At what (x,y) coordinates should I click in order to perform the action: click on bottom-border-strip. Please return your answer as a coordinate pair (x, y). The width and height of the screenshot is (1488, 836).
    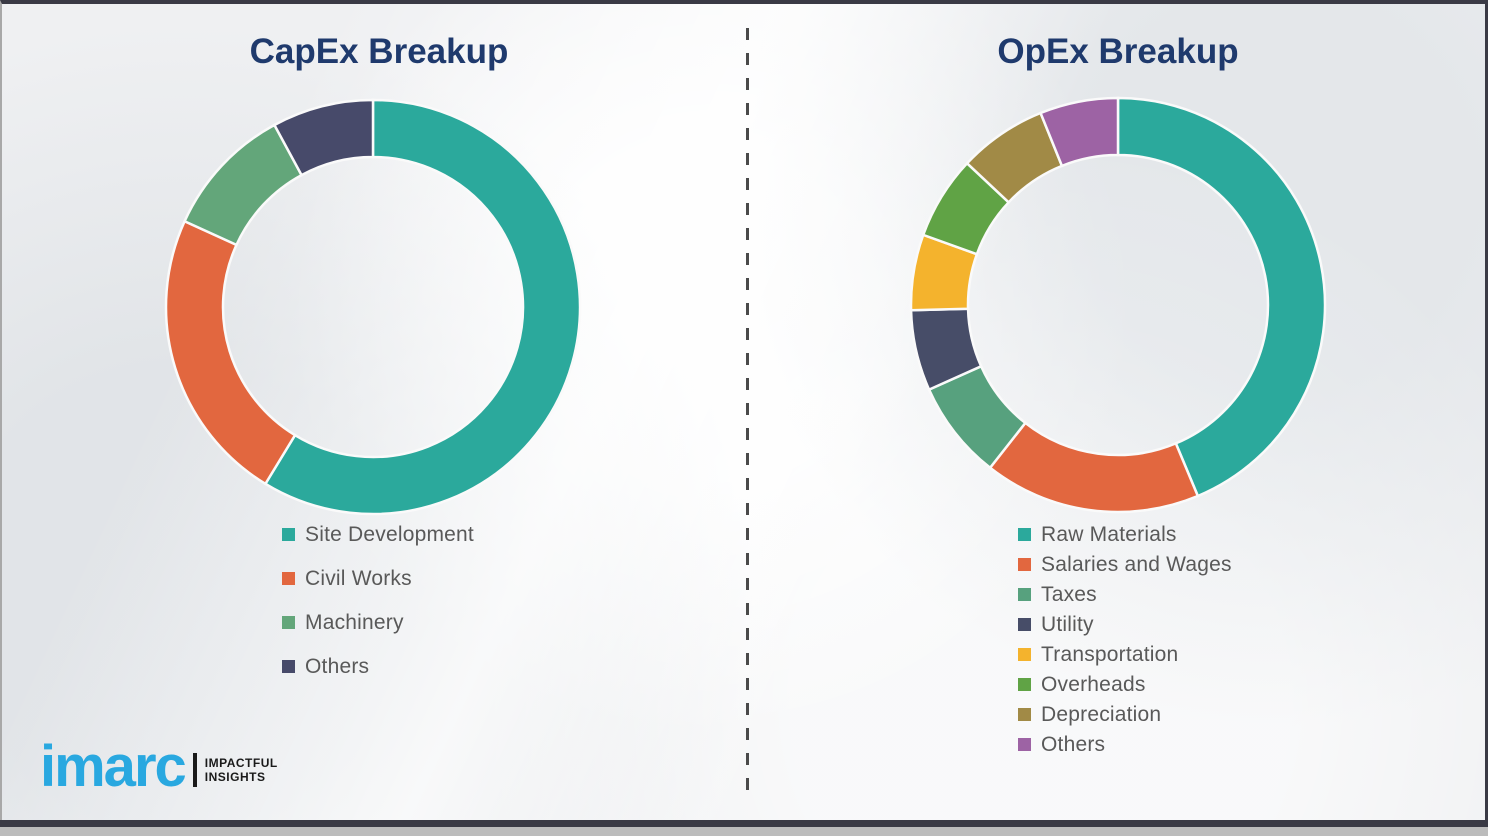
    Looking at the image, I should click on (744, 823).